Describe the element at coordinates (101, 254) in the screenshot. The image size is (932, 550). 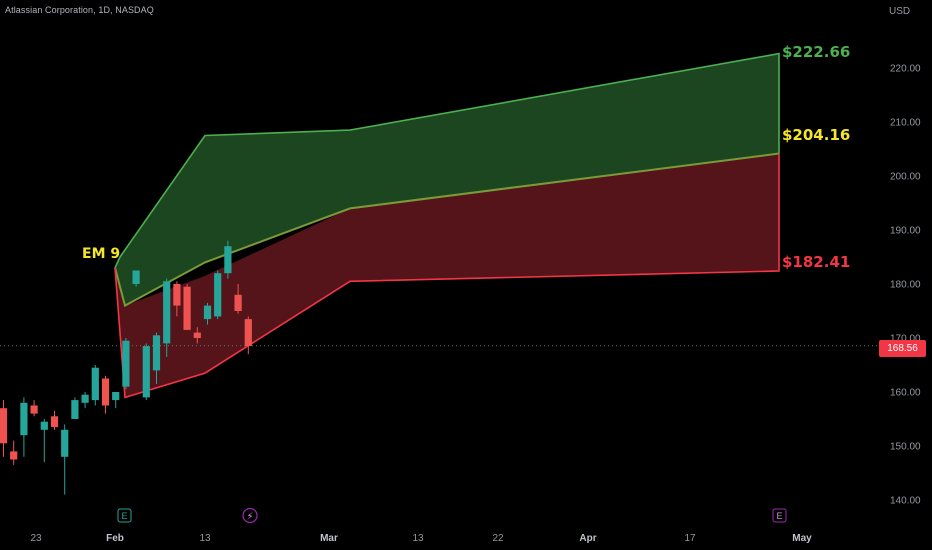
I see `em-label: EM 9` at that location.